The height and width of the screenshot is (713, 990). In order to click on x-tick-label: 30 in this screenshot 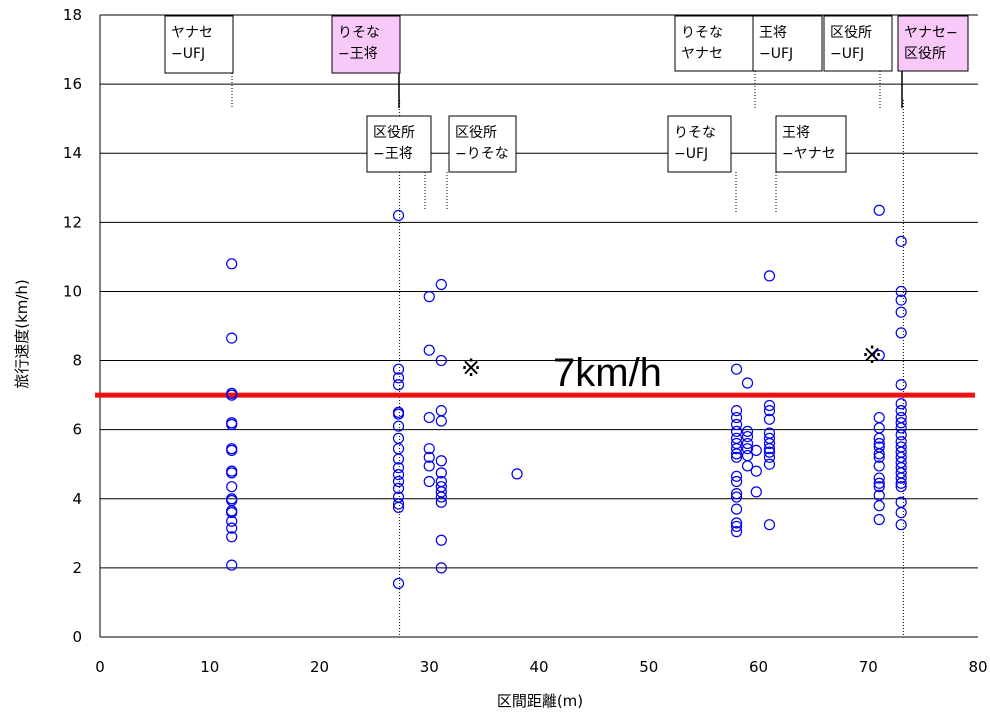, I will do `click(429, 667)`.